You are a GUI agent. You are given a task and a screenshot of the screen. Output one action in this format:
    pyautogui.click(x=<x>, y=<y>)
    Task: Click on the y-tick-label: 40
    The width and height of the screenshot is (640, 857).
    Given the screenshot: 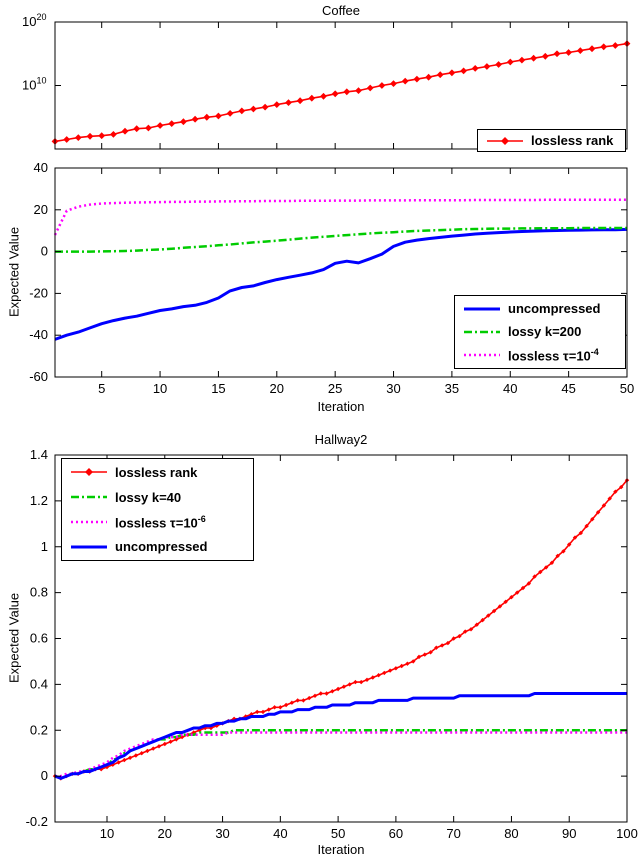 What is the action you would take?
    pyautogui.click(x=41, y=167)
    